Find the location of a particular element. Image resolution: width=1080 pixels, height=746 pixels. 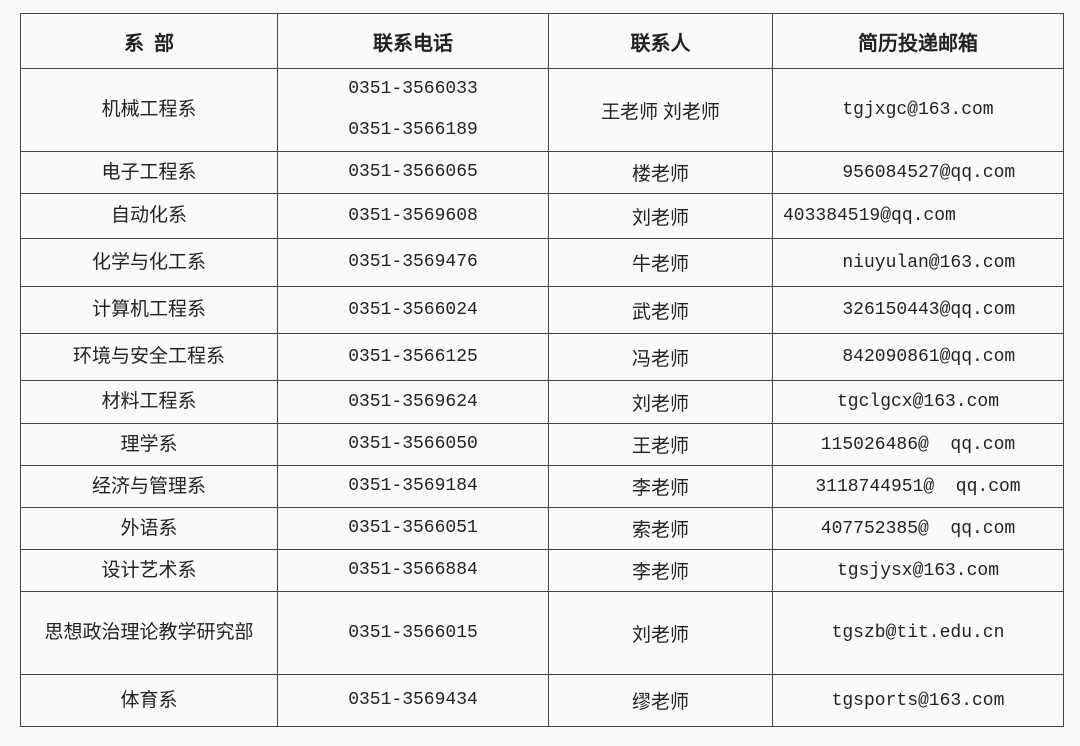

phone-cell: 0351-3566033 0351-3566189 is located at coordinates (413, 110).